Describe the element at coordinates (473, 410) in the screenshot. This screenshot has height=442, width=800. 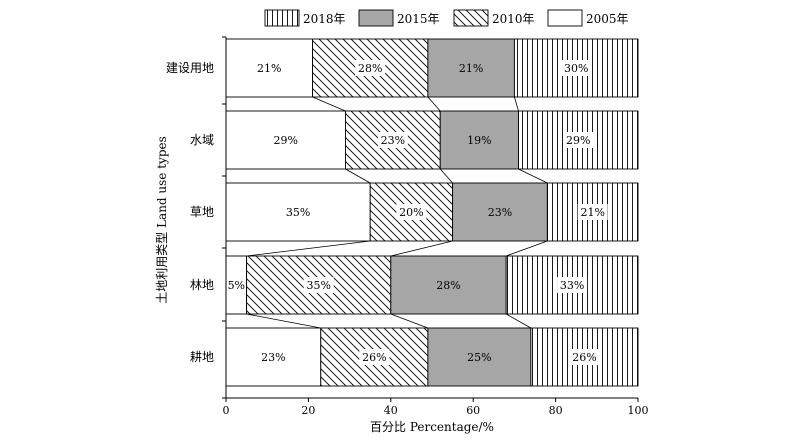
I see `x-tick-label: 60` at that location.